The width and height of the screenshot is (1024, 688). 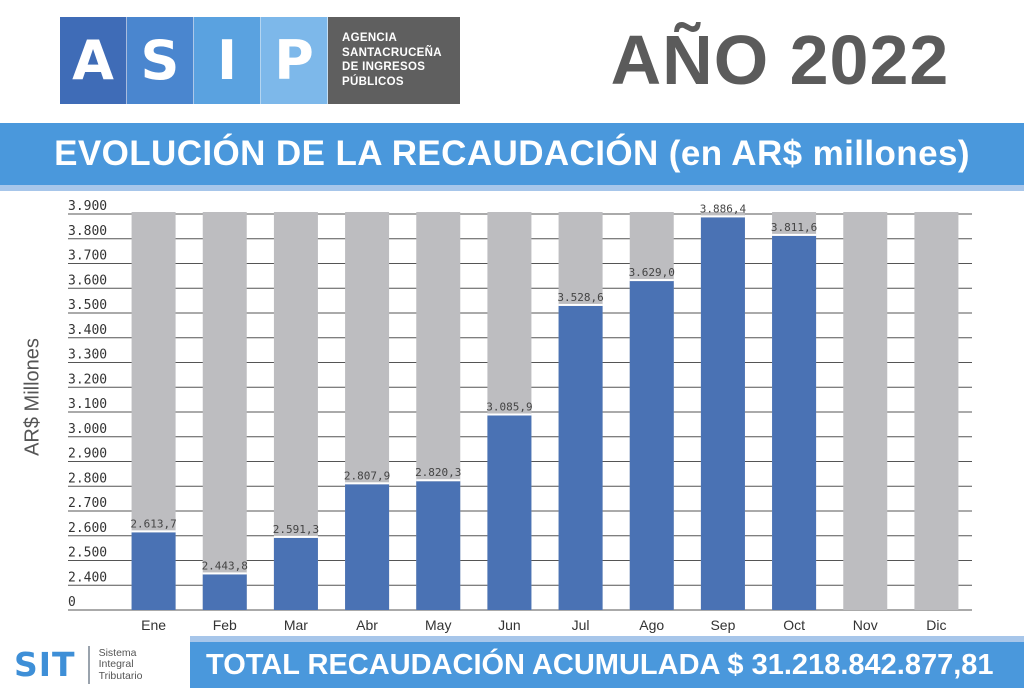 What do you see at coordinates (384, 67) in the screenshot?
I see `agency-name-line: DE INGRESOS` at bounding box center [384, 67].